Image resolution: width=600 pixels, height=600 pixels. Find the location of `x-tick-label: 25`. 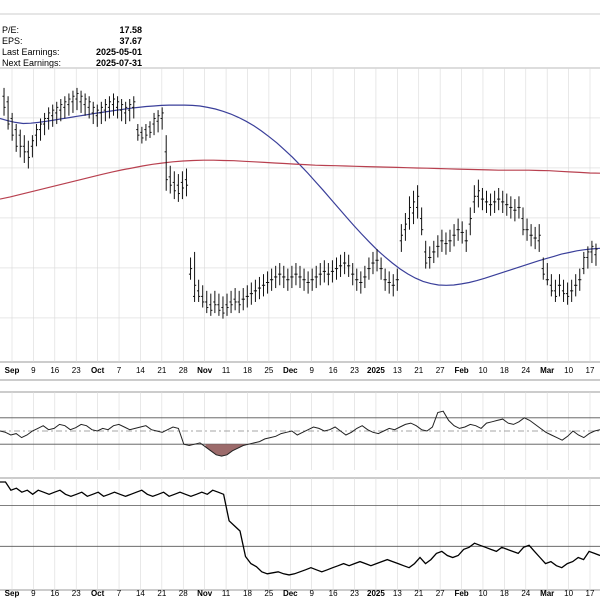

x-tick-label: 25 is located at coordinates (268, 370).